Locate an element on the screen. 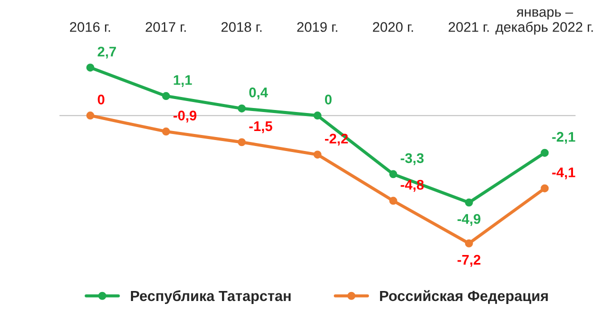  data-label: -1,5 is located at coordinates (260, 127).